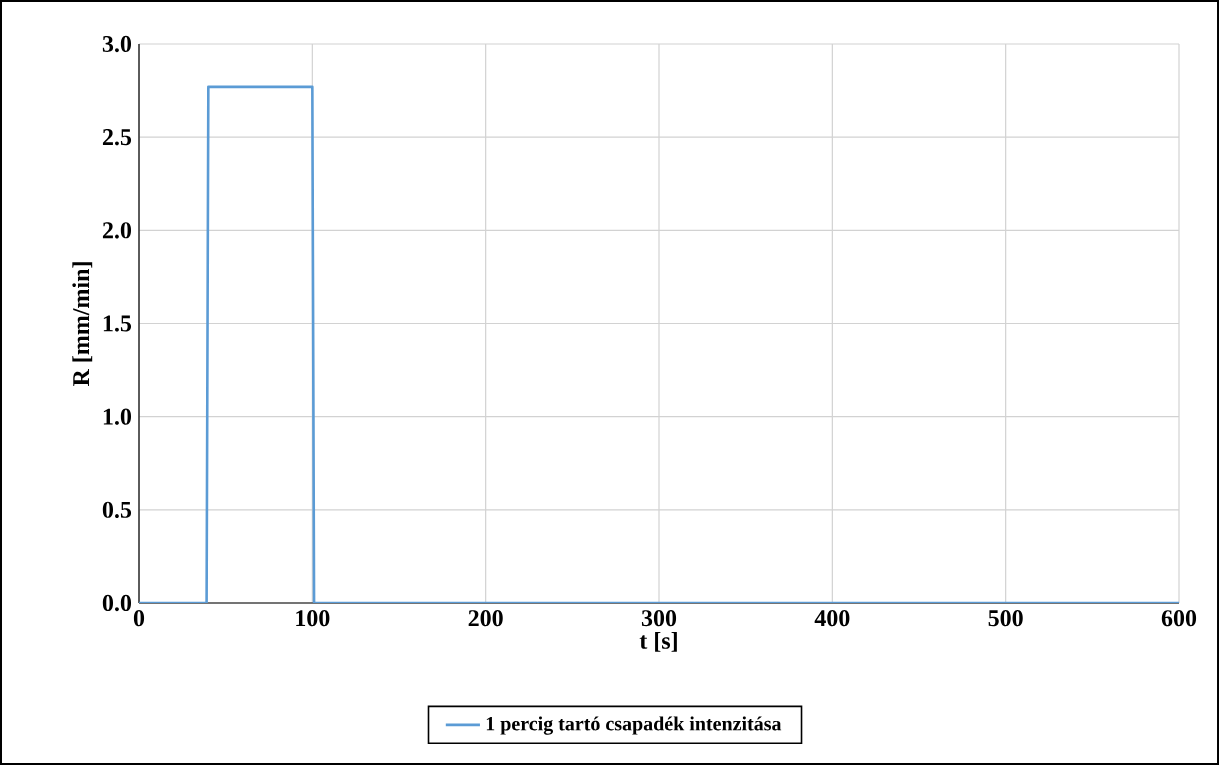 This screenshot has width=1219, height=765. I want to click on x-tick-label: 400, so click(832, 618).